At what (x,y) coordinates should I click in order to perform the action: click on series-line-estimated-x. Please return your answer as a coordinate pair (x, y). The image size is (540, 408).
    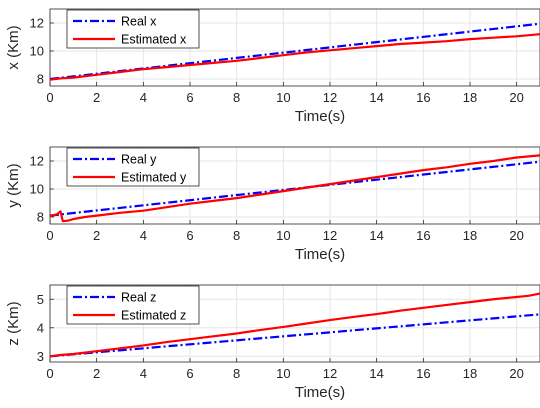
    Looking at the image, I should click on (295, 57).